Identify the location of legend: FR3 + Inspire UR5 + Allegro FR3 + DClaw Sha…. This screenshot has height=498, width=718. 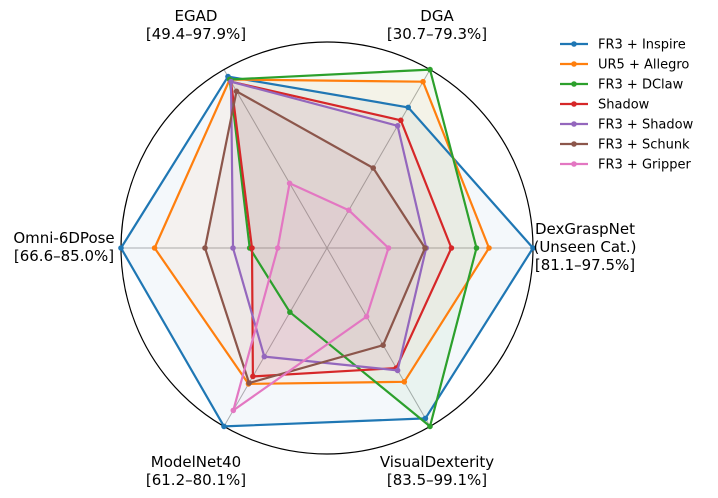
(627, 105).